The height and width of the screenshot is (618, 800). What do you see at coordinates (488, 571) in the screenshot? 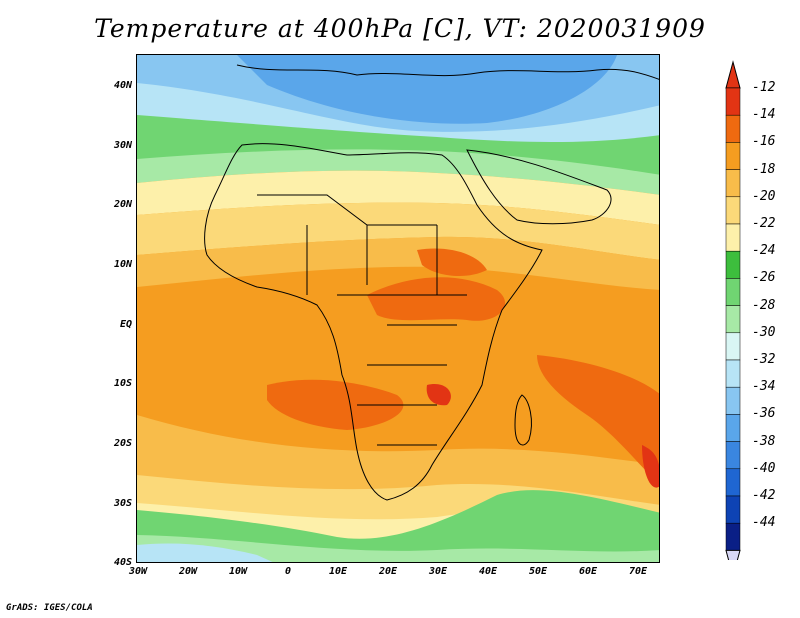
I see `lon-tick-40e: 40E` at bounding box center [488, 571].